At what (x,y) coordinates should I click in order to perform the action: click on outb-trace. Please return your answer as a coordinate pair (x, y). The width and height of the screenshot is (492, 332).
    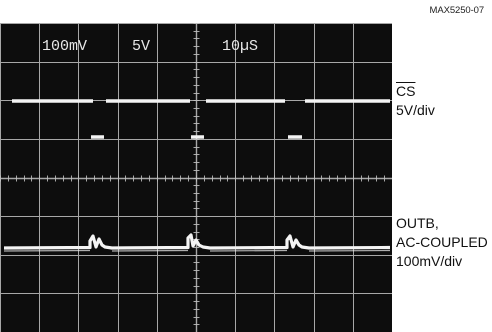
    Looking at the image, I should click on (197, 242).